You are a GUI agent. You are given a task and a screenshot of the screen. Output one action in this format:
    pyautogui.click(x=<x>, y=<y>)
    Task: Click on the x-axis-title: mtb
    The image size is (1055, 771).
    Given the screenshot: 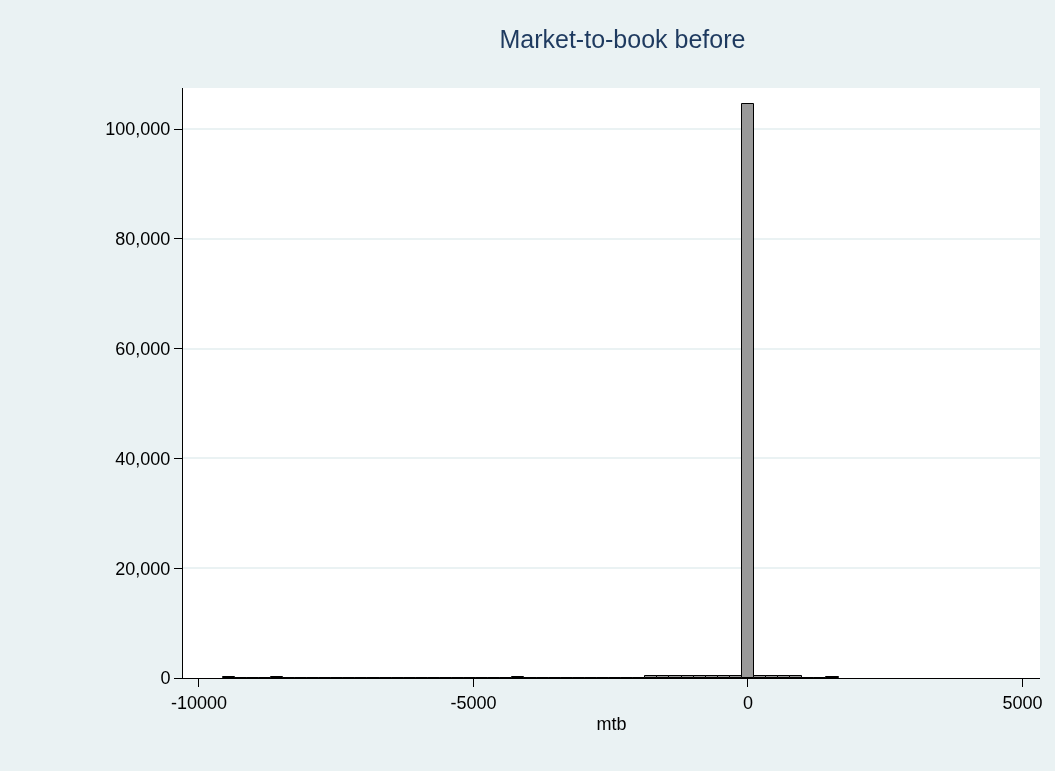 What is the action you would take?
    pyautogui.click(x=611, y=723)
    